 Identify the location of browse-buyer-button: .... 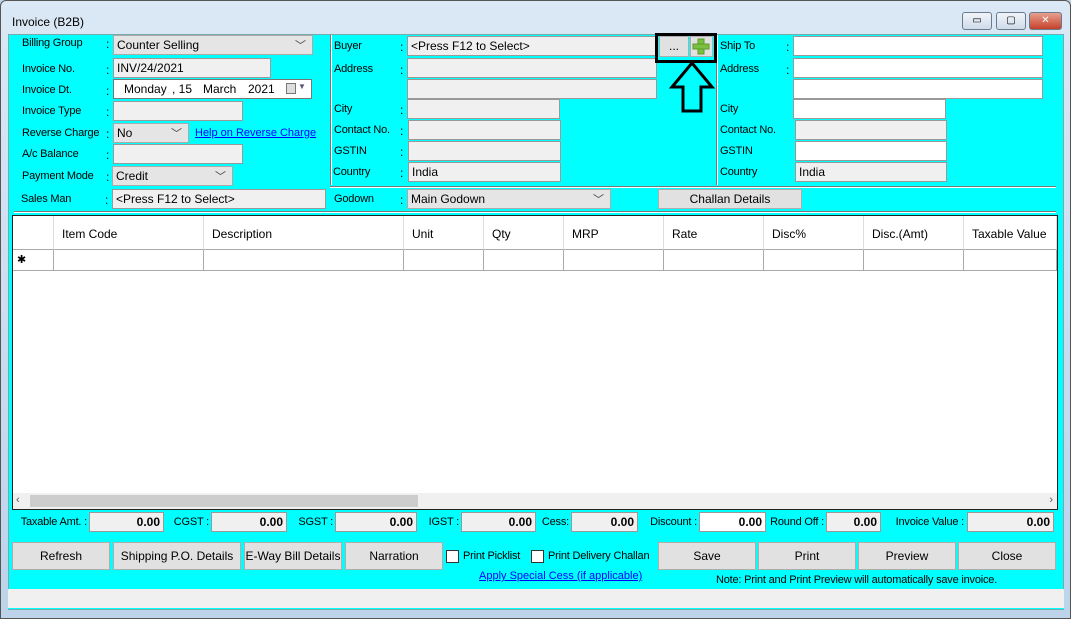
(674, 46).